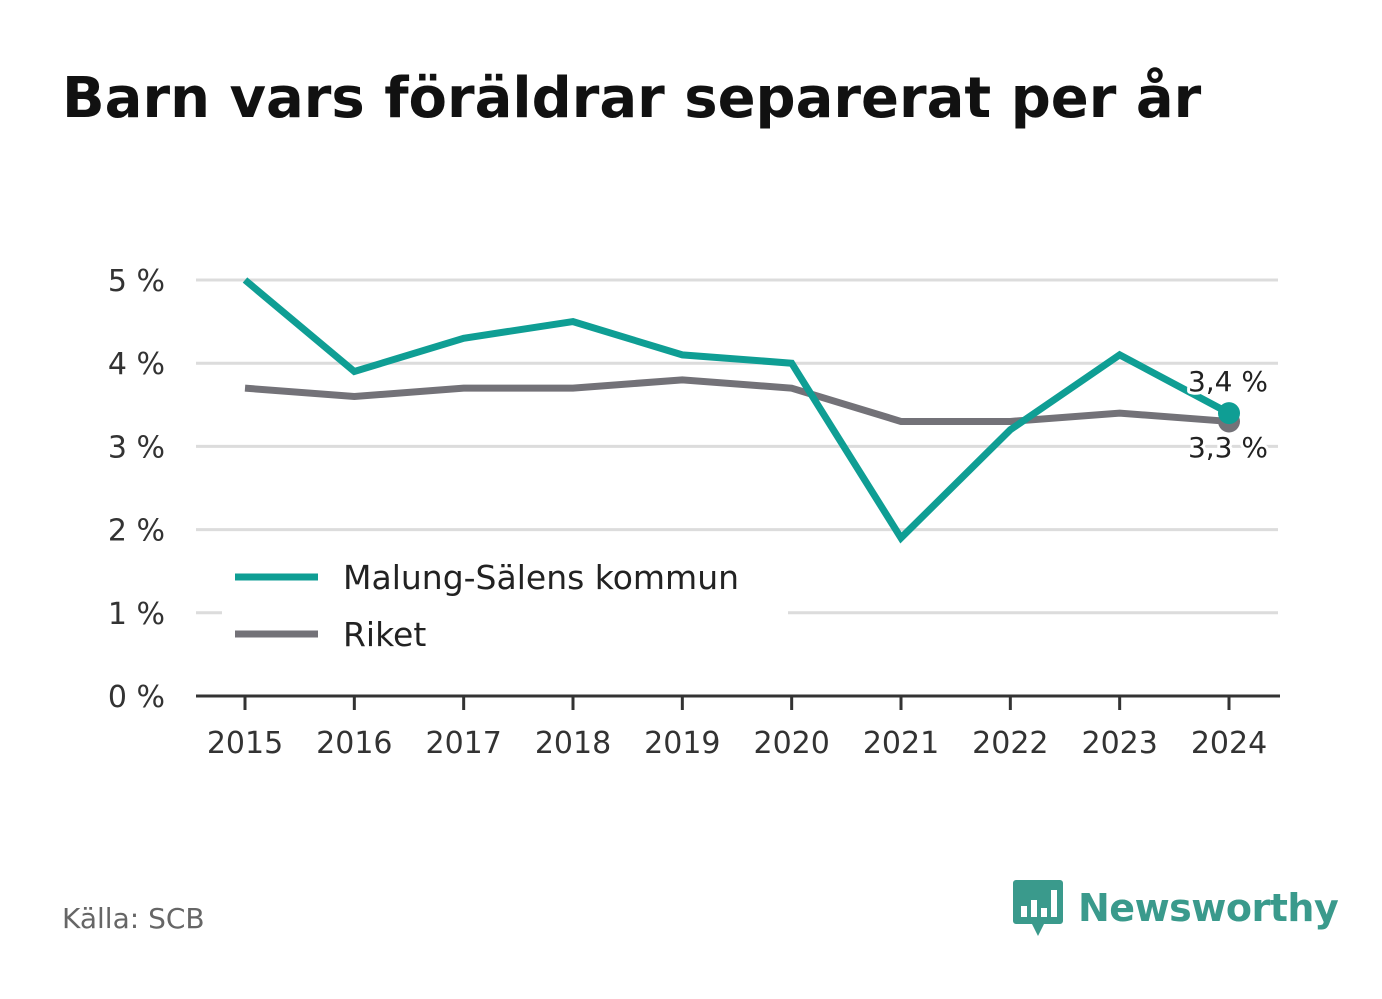  I want to click on legend-background, so click(505, 607).